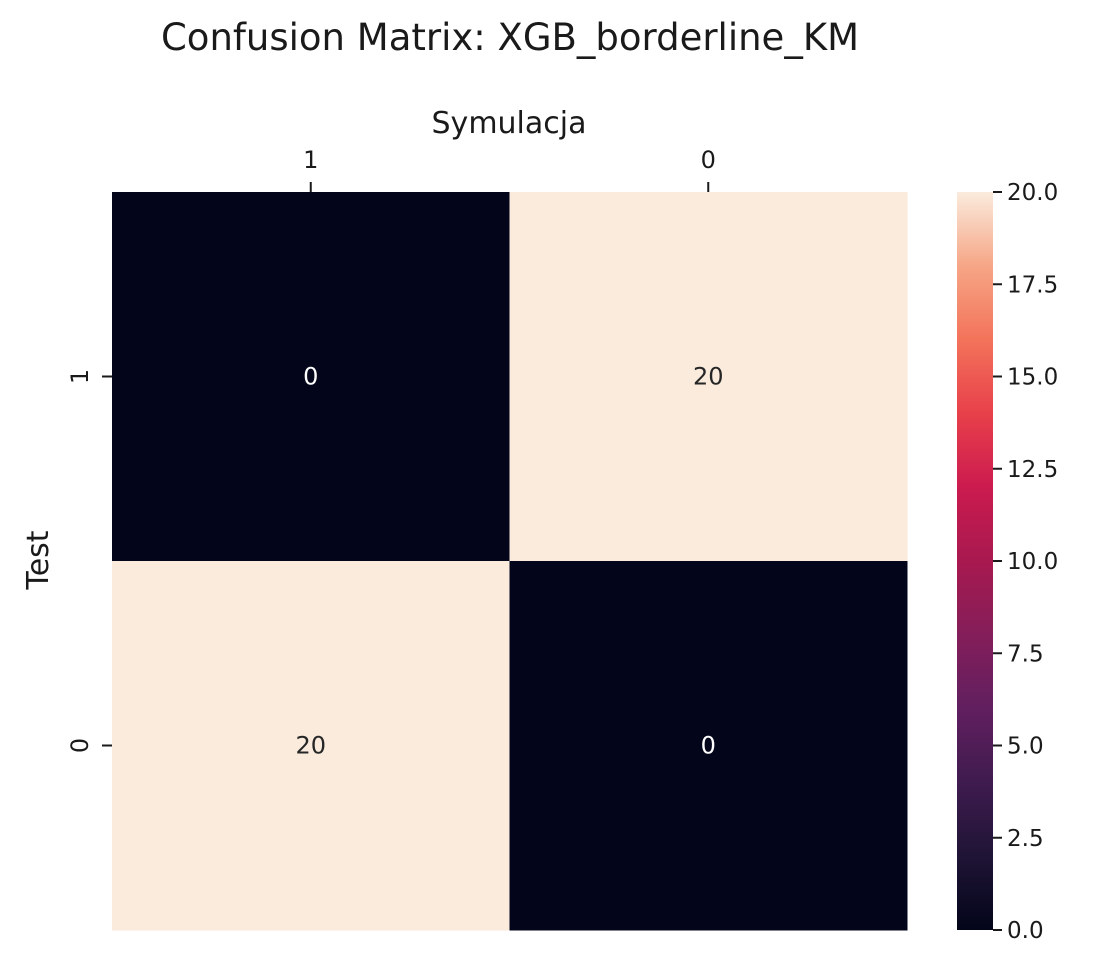  Describe the element at coordinates (509, 123) in the screenshot. I see `x-axis-label: Symulacja` at that location.